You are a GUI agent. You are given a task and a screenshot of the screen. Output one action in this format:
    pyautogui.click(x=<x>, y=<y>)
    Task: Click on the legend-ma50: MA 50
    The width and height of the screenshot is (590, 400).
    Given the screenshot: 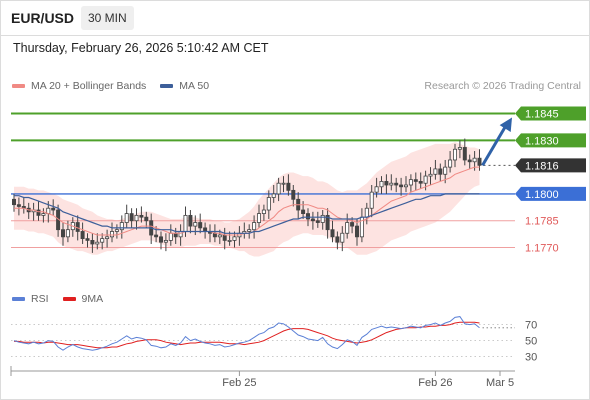 What is the action you would take?
    pyautogui.click(x=184, y=86)
    